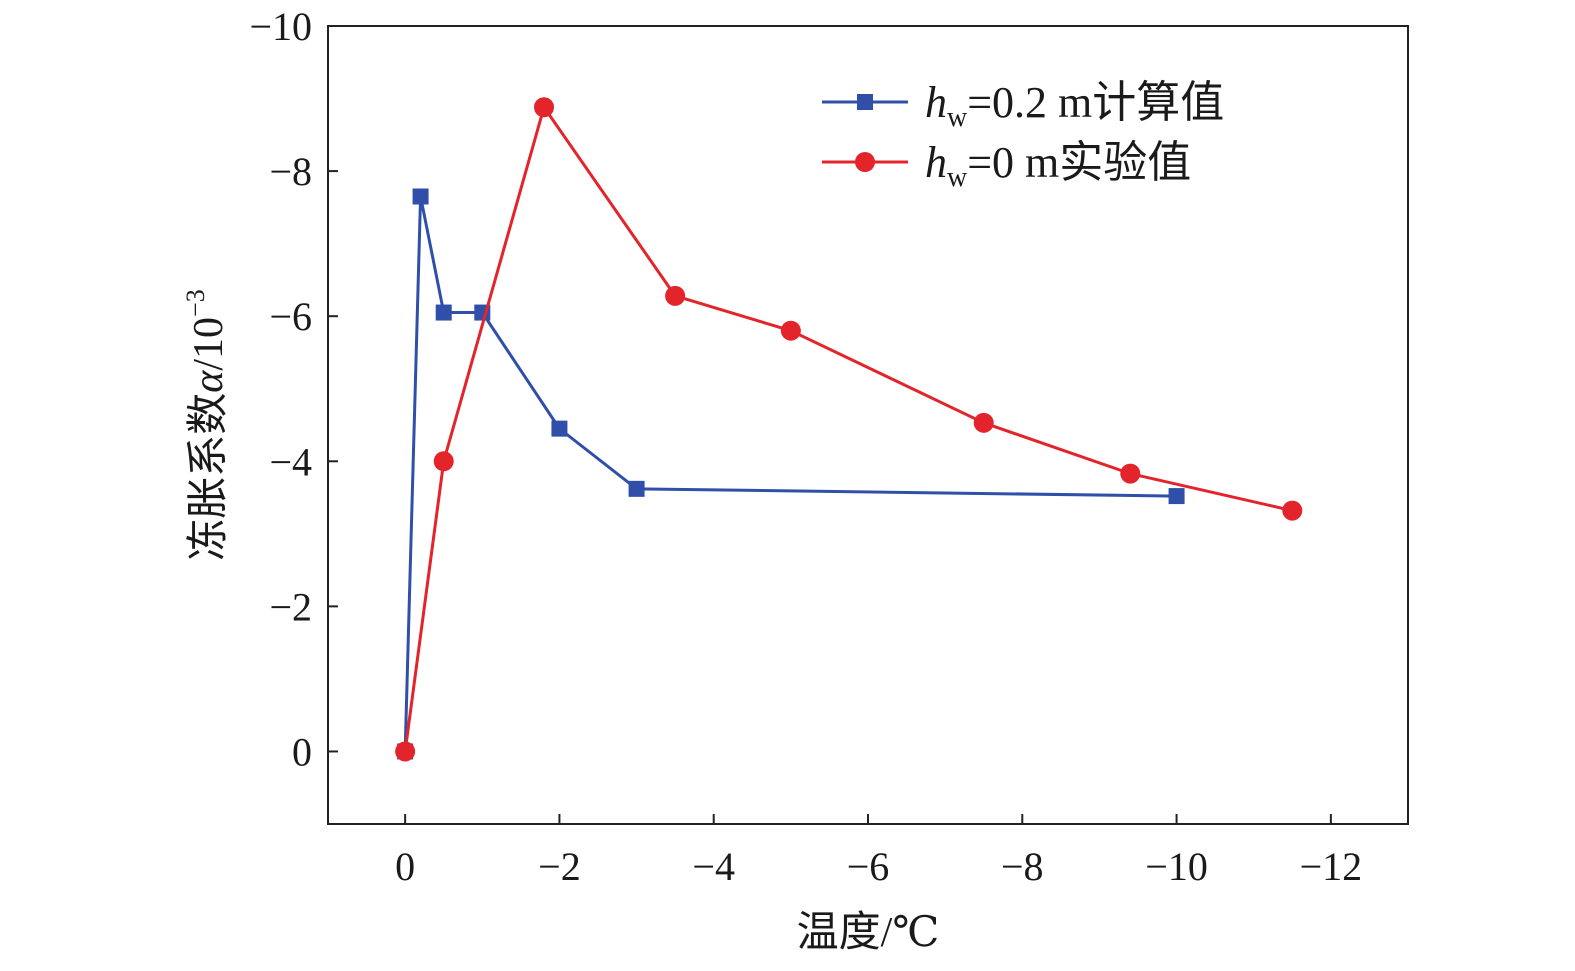 This screenshot has width=1575, height=971. I want to click on legend-label-experimental-rest: =0 m实验值, so click(1079, 162).